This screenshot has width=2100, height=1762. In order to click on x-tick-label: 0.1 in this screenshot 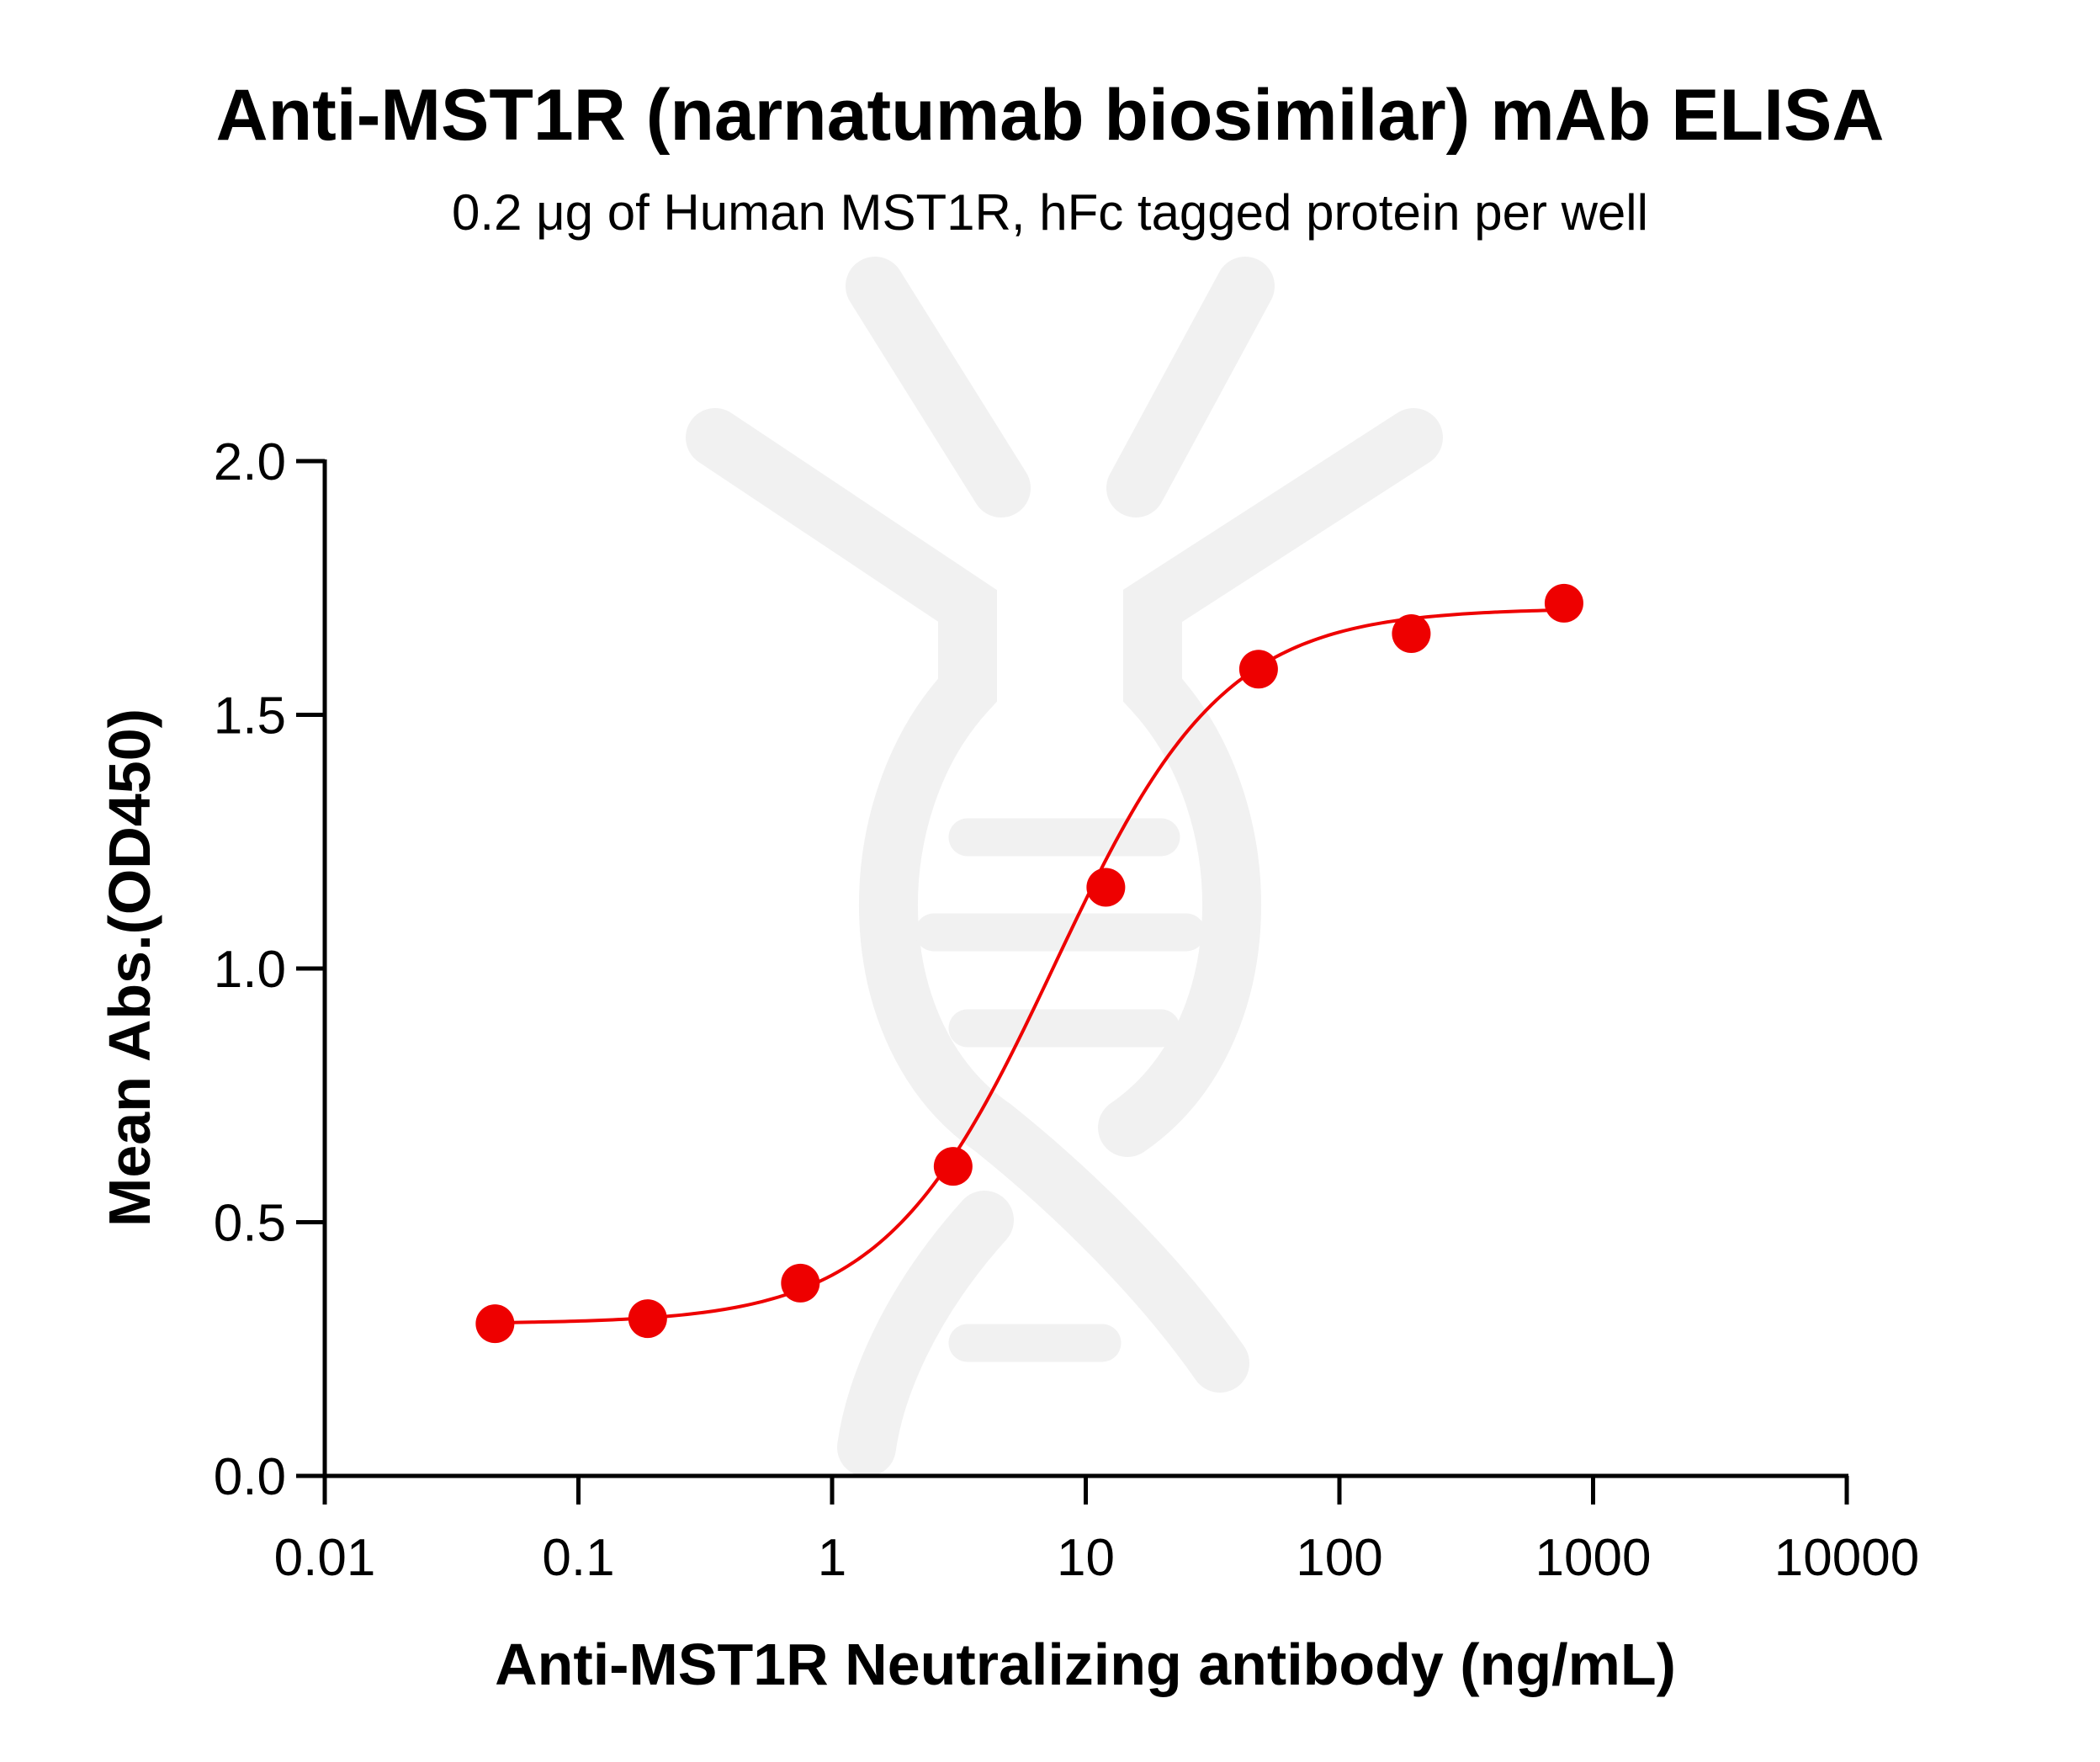, I will do `click(578, 1558)`.